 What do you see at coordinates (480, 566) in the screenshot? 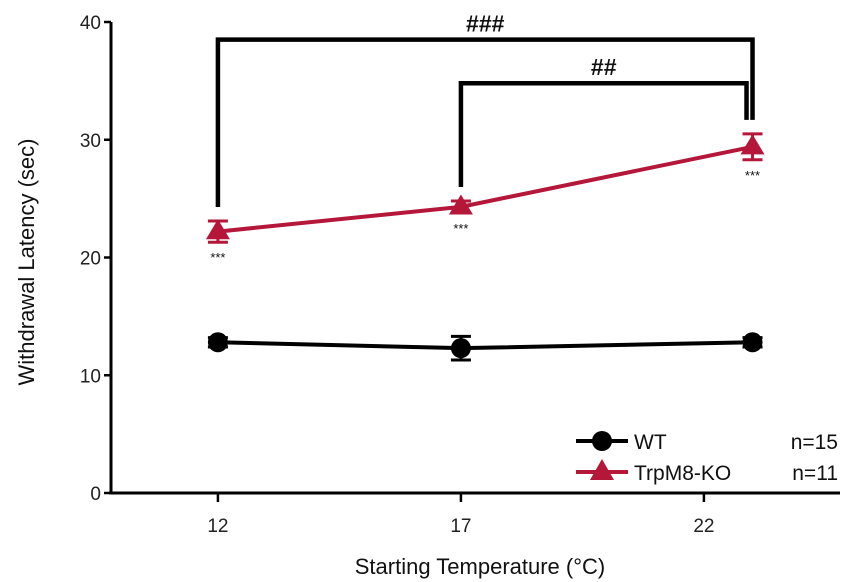
I see `x-axis-title: Starting Temperature (°C)` at bounding box center [480, 566].